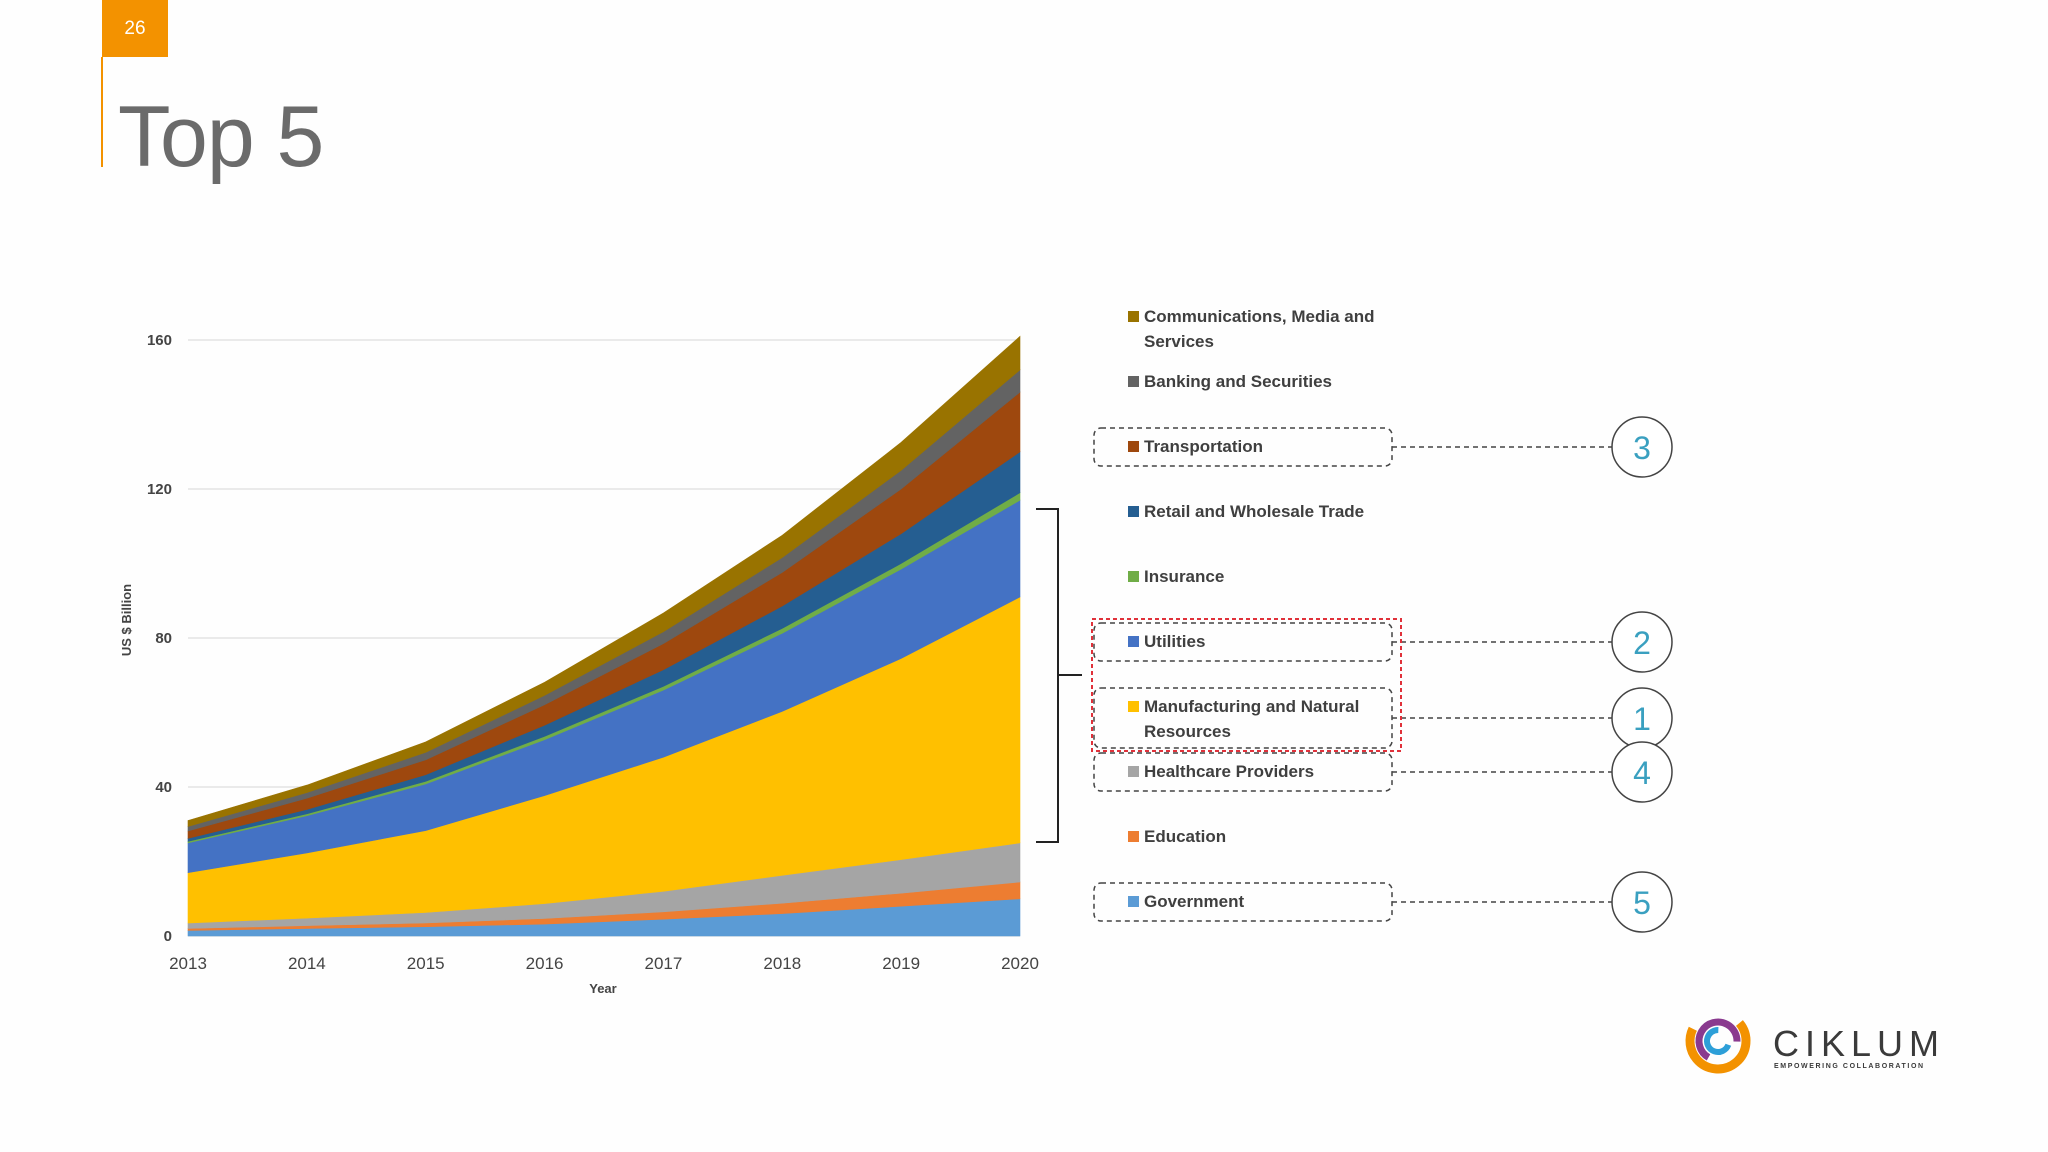 This screenshot has height=1152, width=2048. I want to click on rank-number: 1, so click(1642, 719).